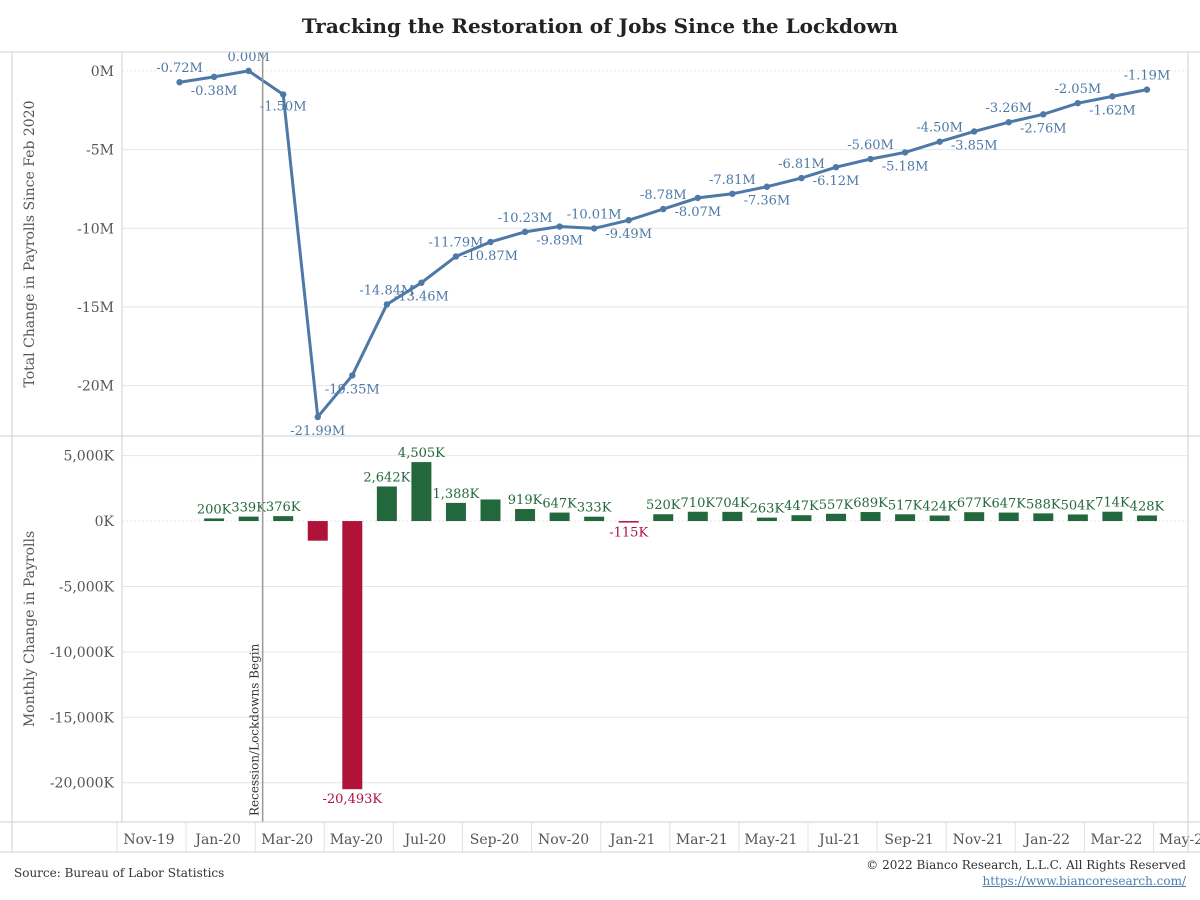  What do you see at coordinates (82, 653) in the screenshot?
I see `y-tick-label: -10,000K` at bounding box center [82, 653].